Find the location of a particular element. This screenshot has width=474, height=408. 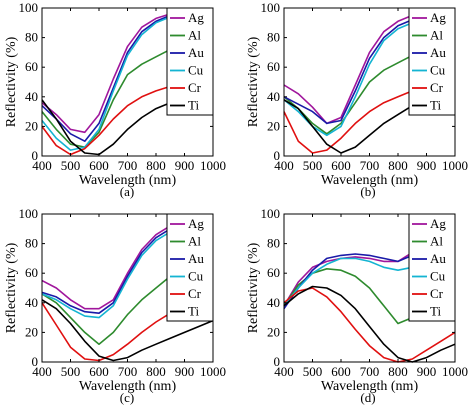

panel-label: (c) is located at coordinates (127, 397).